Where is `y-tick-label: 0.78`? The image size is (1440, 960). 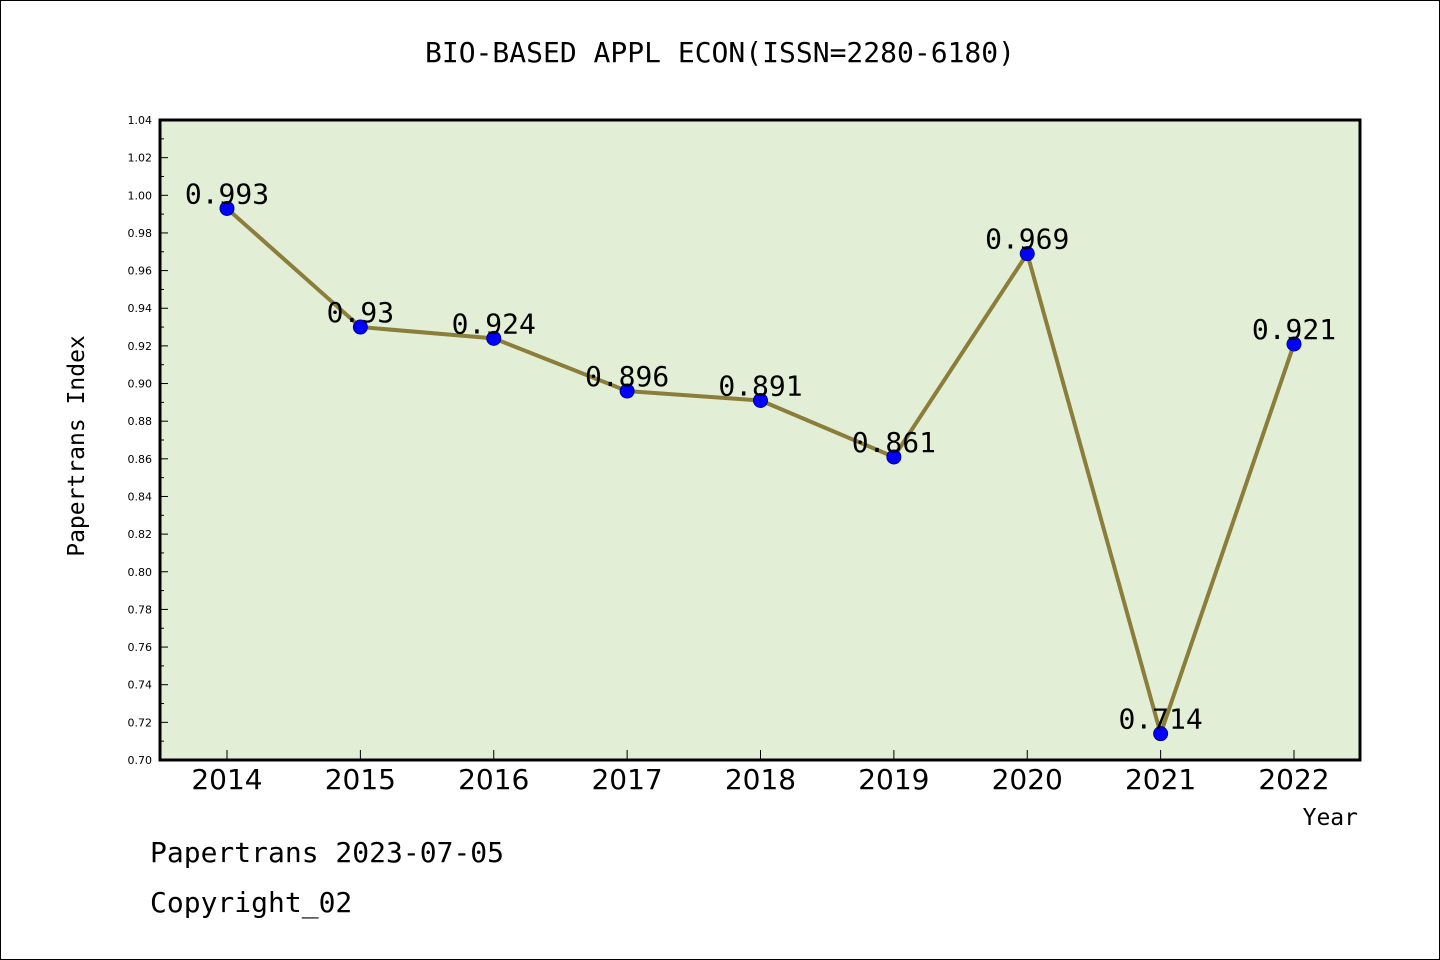 y-tick-label: 0.78 is located at coordinates (140, 609).